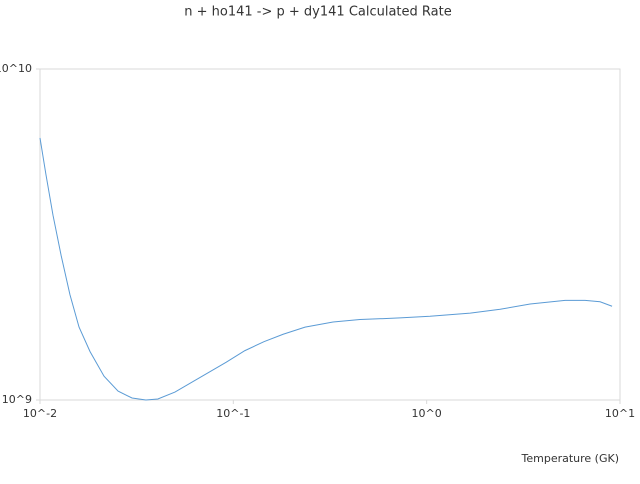 This screenshot has height=484, width=640. Describe the element at coordinates (233, 413) in the screenshot. I see `x-tick-label: 10^-1` at that location.